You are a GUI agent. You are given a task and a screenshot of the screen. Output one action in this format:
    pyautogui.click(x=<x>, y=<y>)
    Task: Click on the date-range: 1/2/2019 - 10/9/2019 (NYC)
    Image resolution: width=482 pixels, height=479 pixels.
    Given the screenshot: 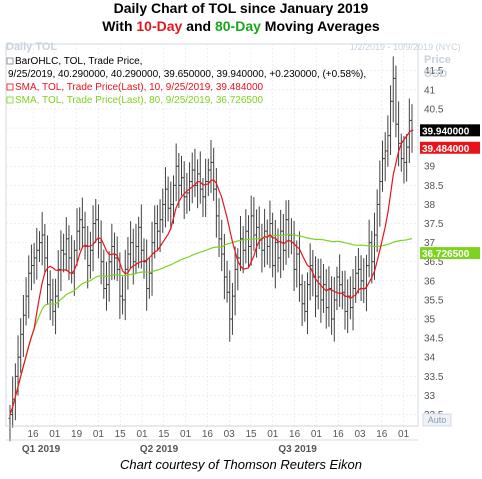 What is the action you would take?
    pyautogui.click(x=405, y=47)
    